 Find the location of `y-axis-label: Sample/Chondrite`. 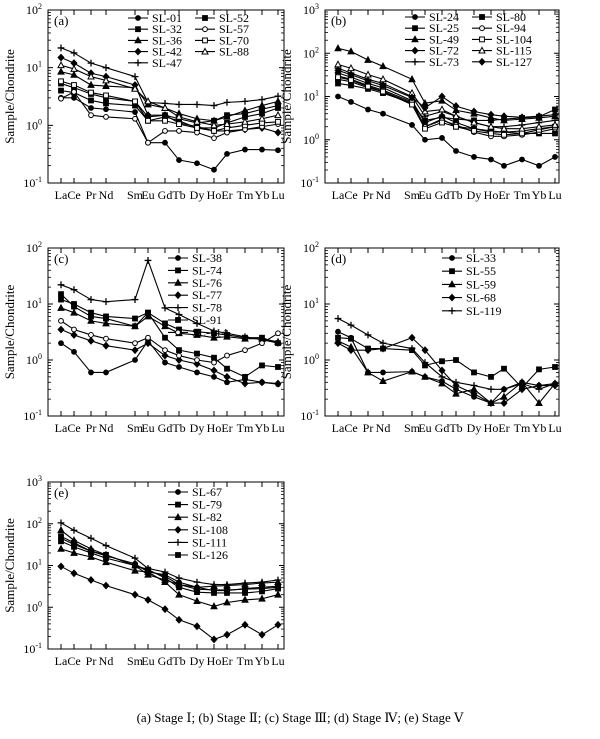

y-axis-label: Sample/Chondrite is located at coordinates (286, 331).